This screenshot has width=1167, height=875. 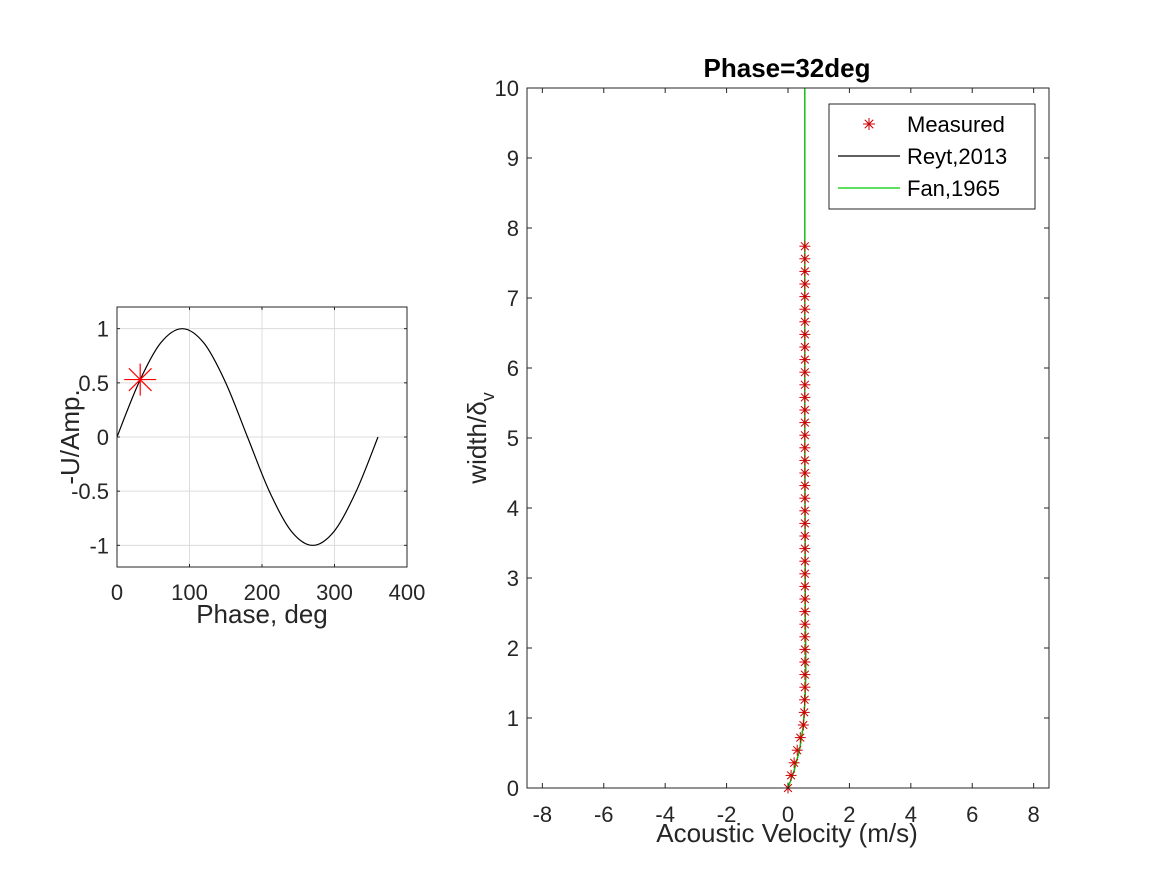 What do you see at coordinates (513, 438) in the screenshot?
I see `velocity-ytick-label: 5` at bounding box center [513, 438].